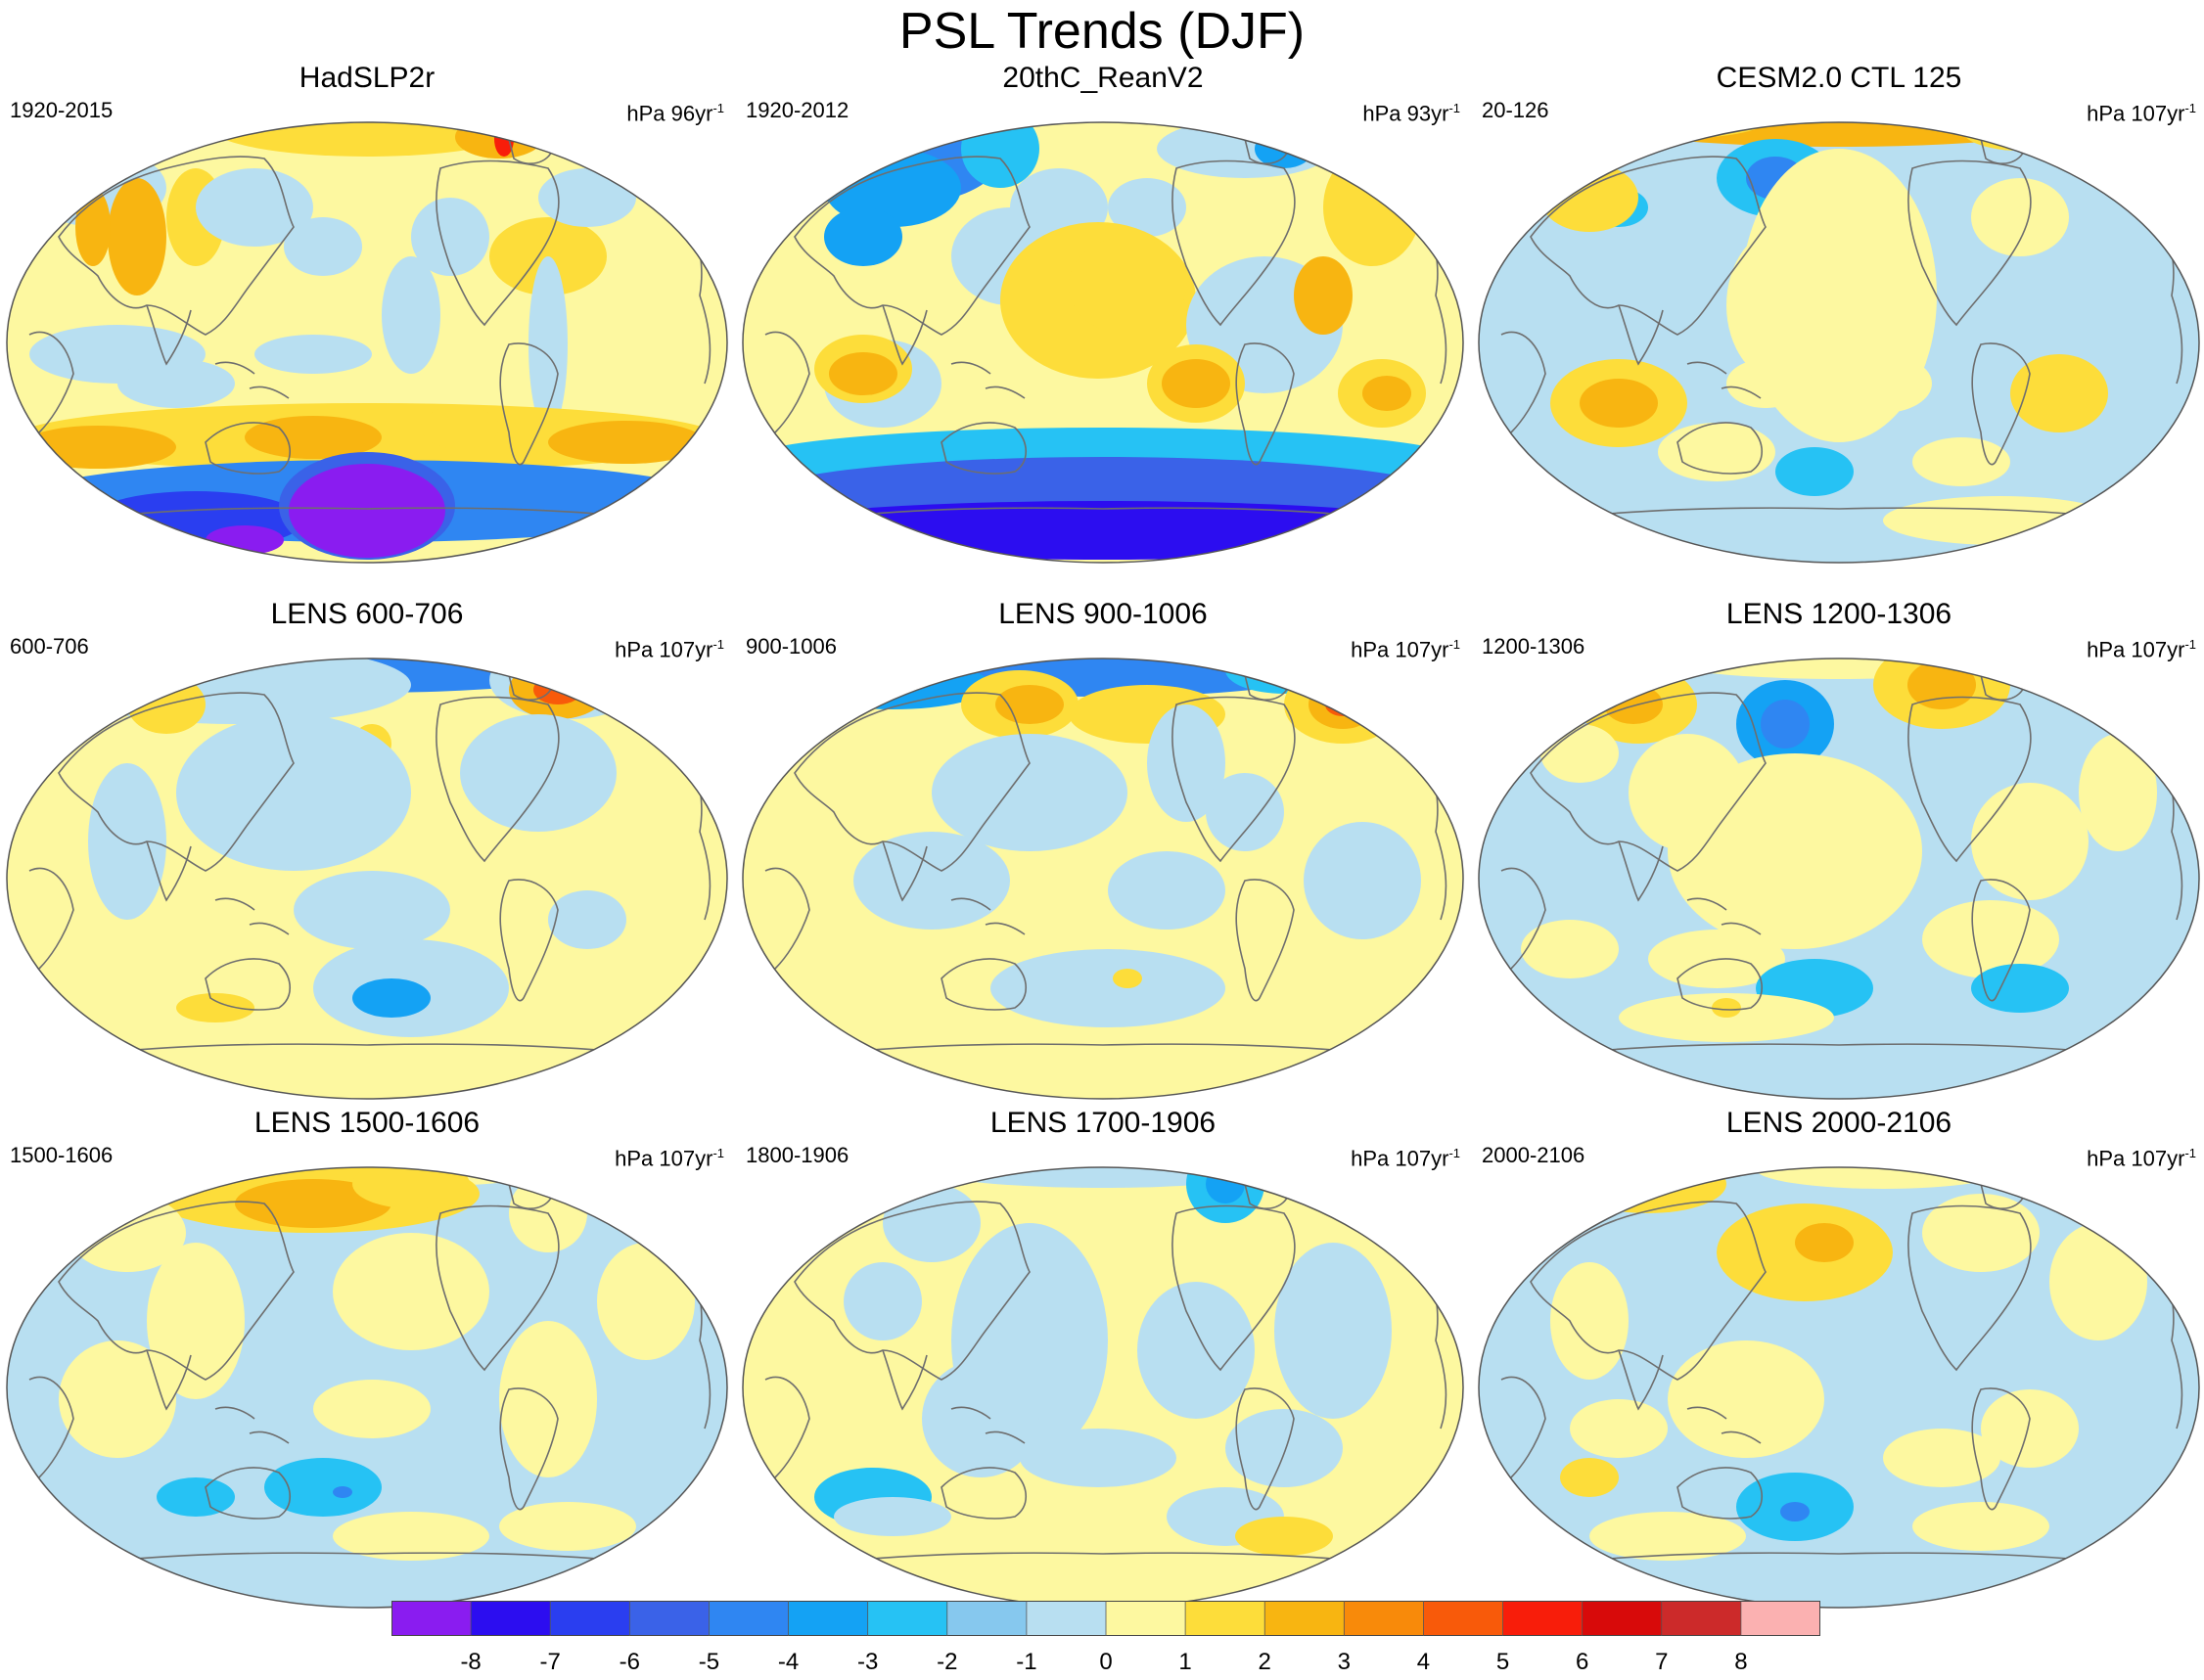 The image size is (2204, 1680). I want to click on panel-period: 1920-2015, so click(62, 110).